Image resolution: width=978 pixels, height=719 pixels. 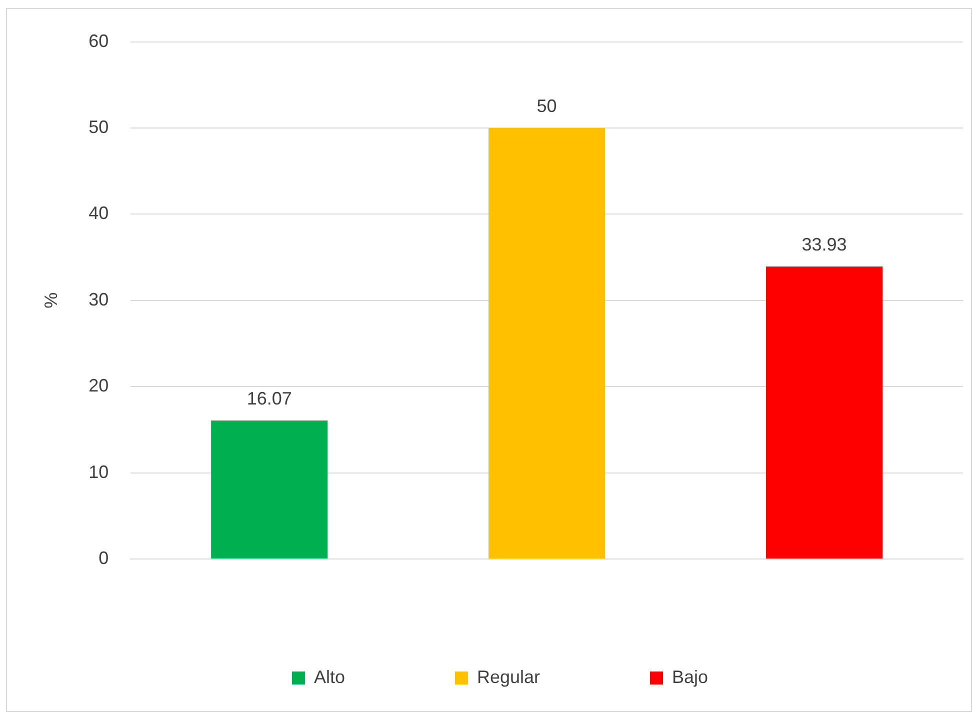 I want to click on data-label: 50, so click(x=546, y=106).